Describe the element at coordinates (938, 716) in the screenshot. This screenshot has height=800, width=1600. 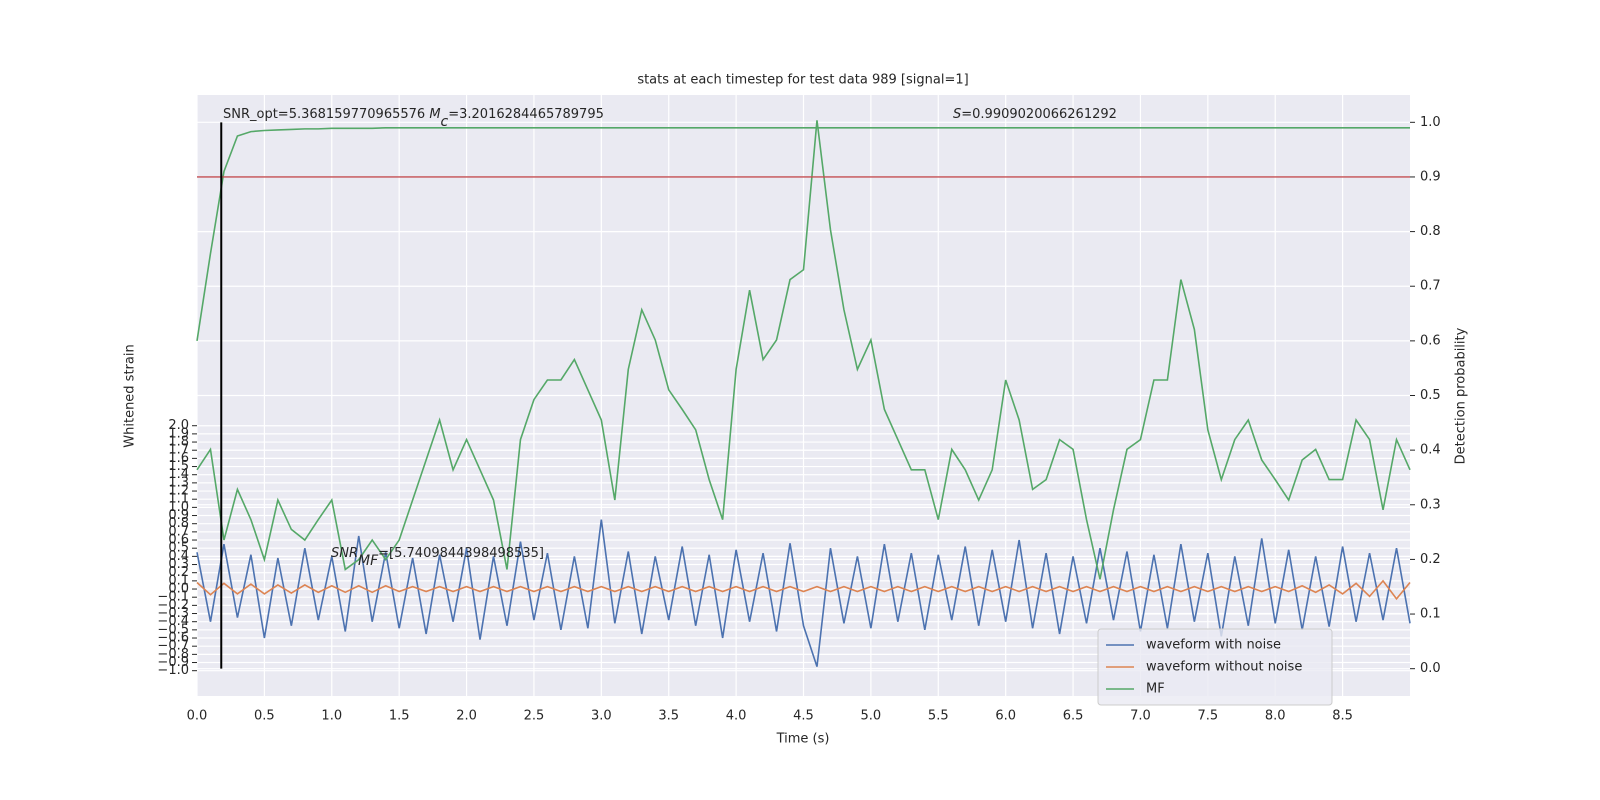
I see `x-tick-label: 5.5` at that location.